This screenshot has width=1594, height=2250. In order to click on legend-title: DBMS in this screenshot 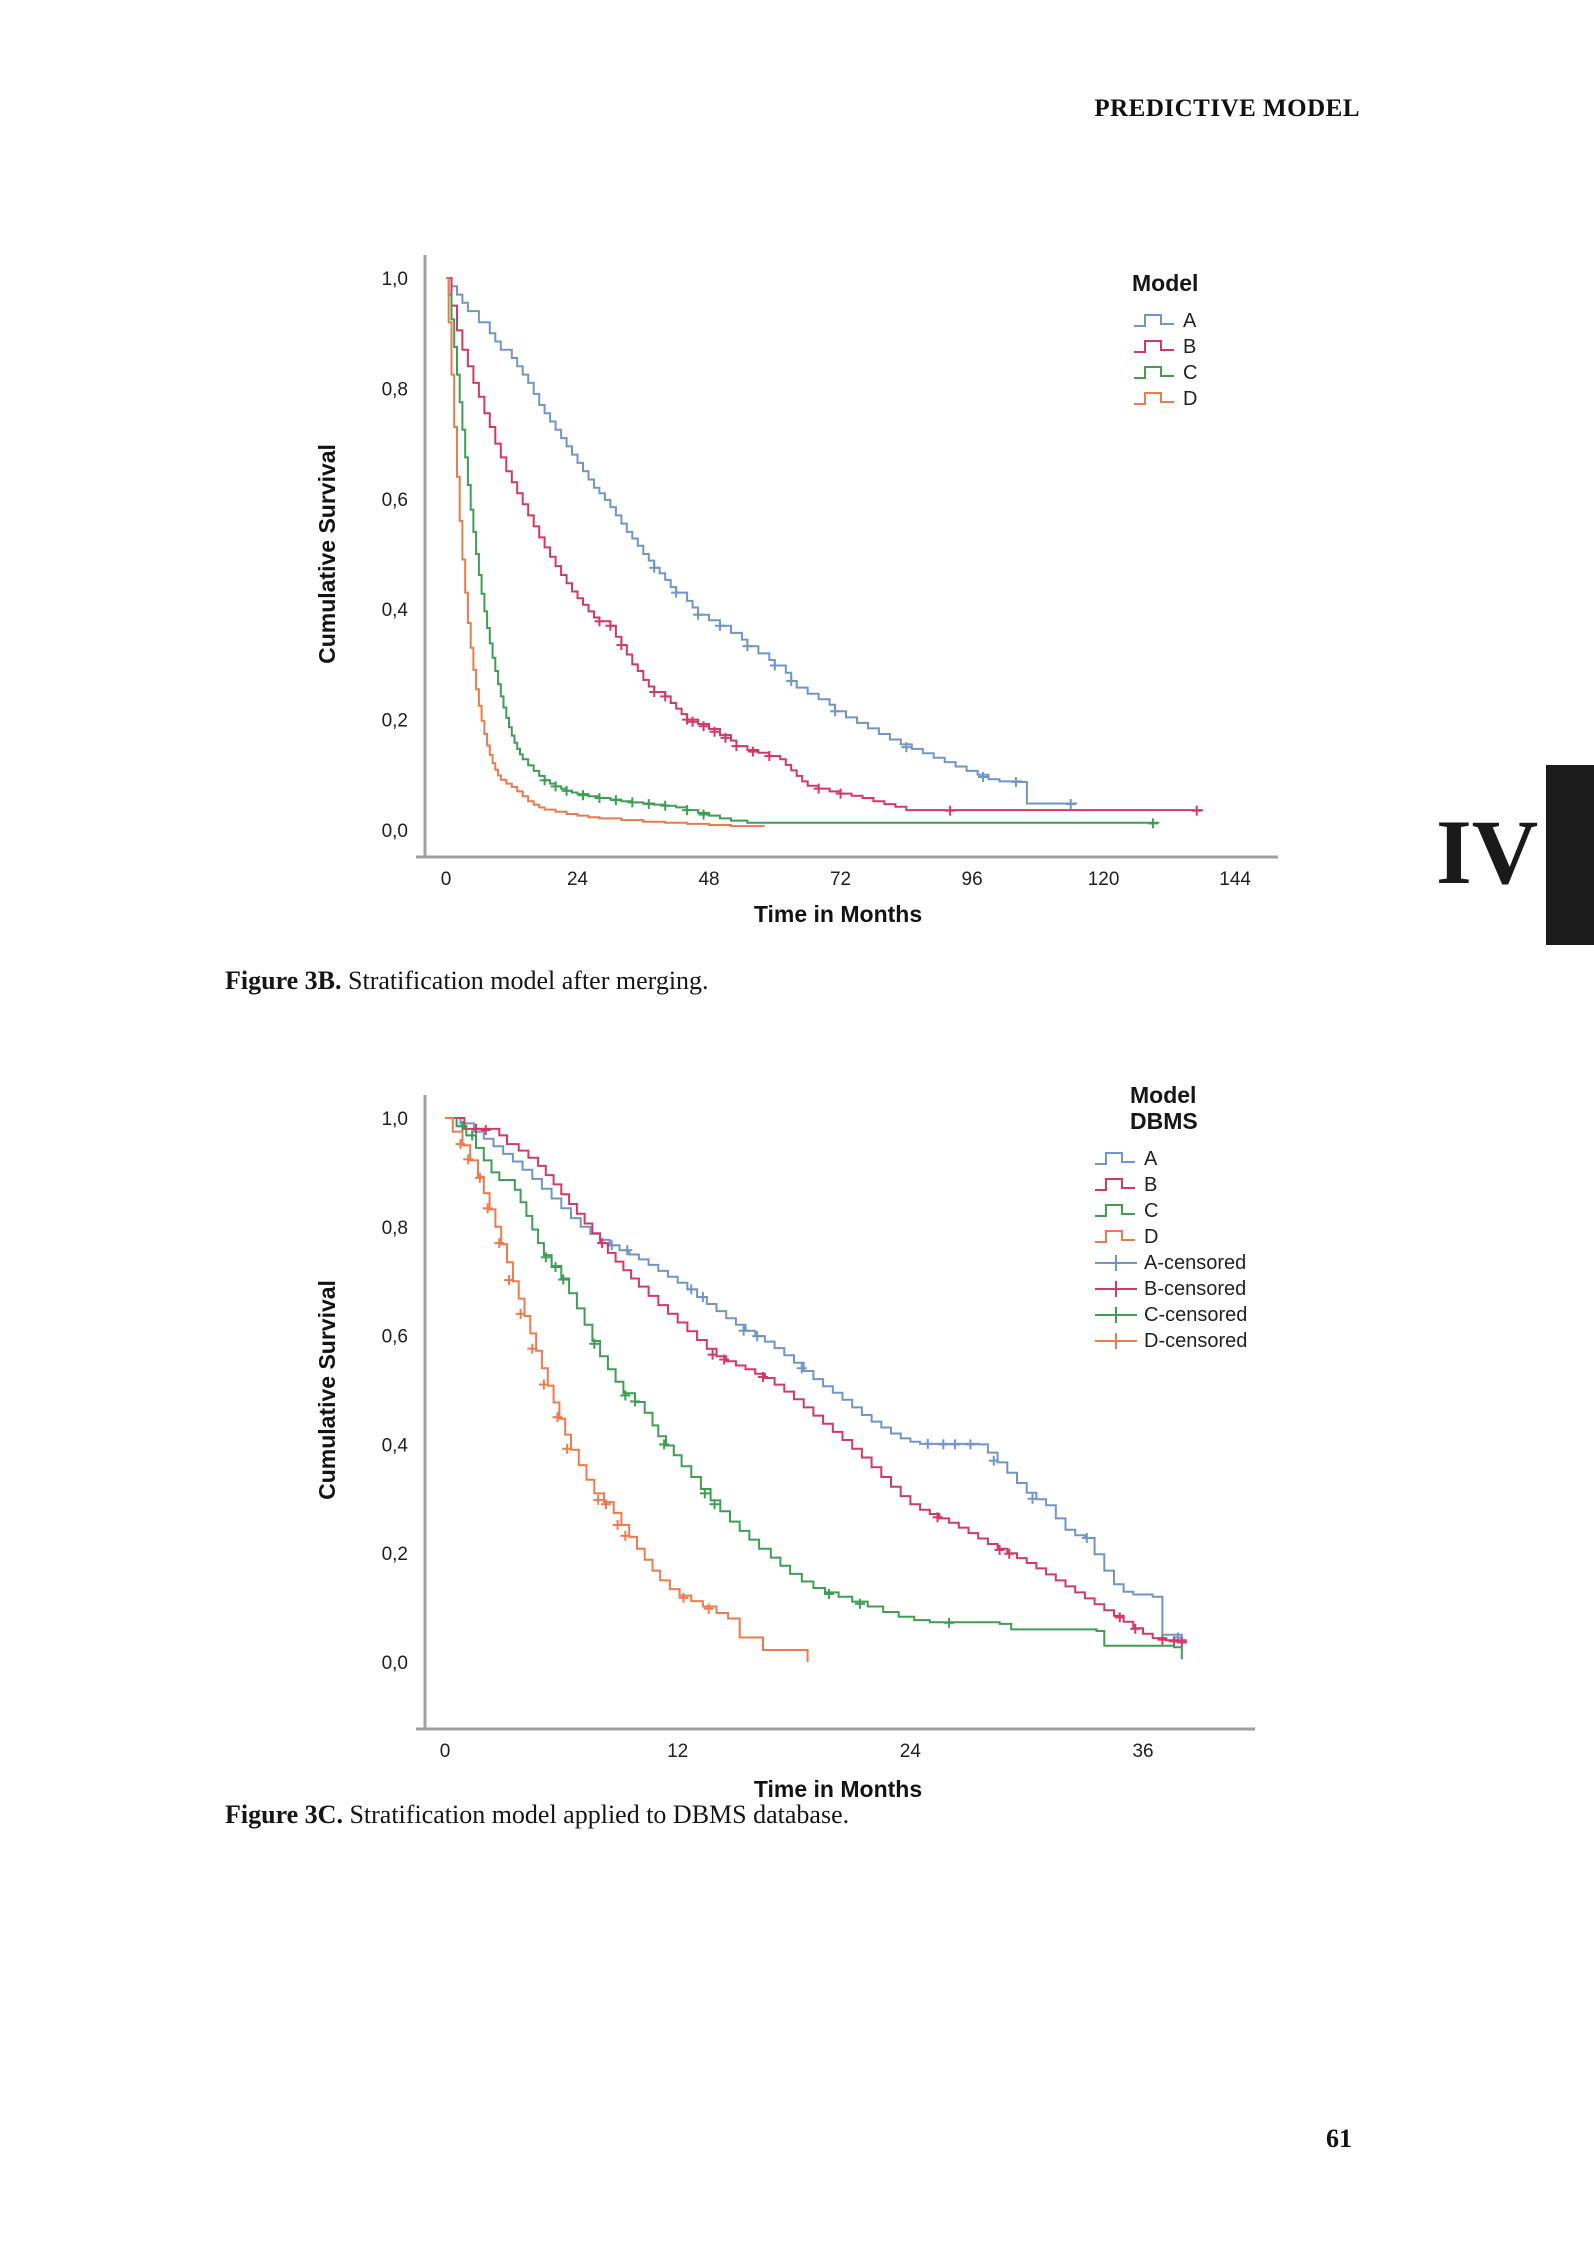, I will do `click(1164, 1121)`.